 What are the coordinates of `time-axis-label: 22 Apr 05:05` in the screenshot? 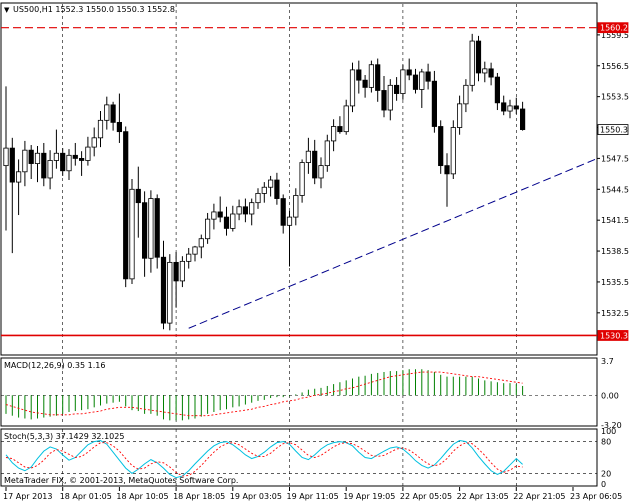 It's located at (426, 496).